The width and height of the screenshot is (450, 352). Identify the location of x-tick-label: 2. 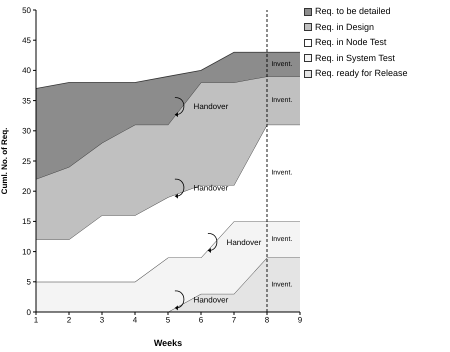
(69, 320).